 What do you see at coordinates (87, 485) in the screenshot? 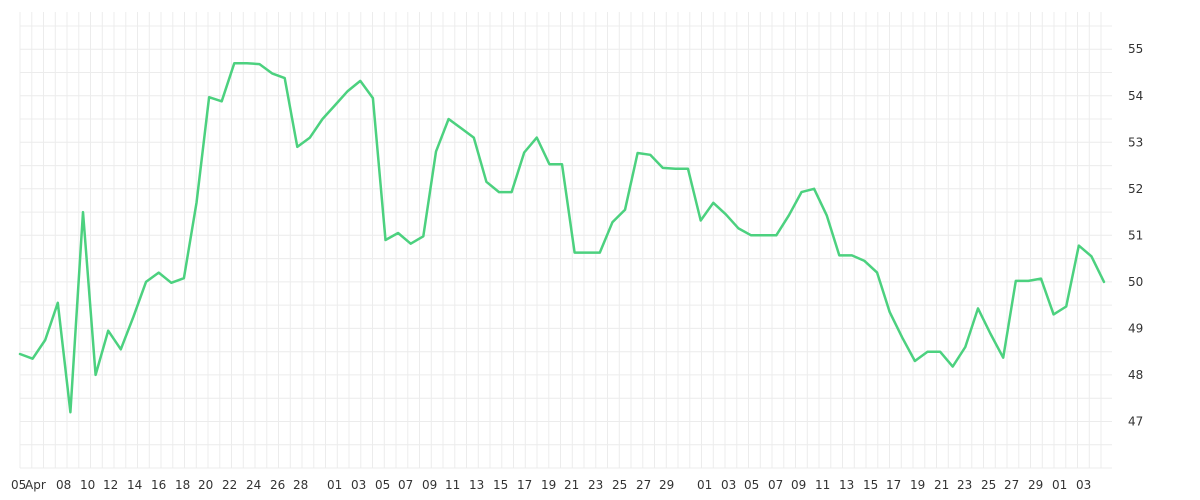
I see `x-tick-label: 10` at bounding box center [87, 485].